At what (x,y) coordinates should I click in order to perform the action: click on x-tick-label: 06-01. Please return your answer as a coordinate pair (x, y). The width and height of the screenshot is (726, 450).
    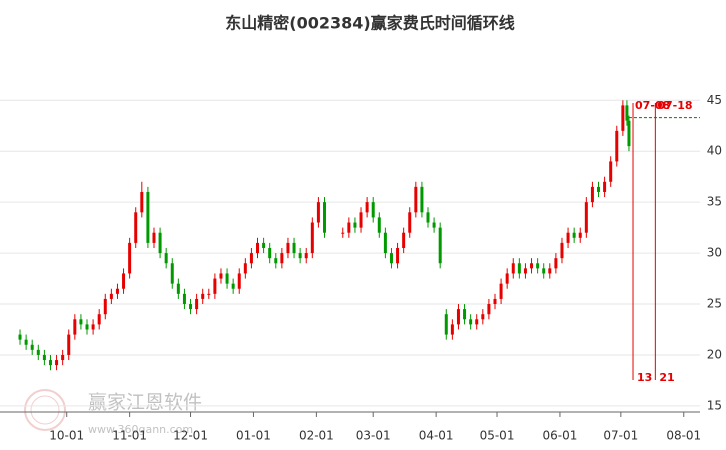
    Looking at the image, I should click on (560, 436).